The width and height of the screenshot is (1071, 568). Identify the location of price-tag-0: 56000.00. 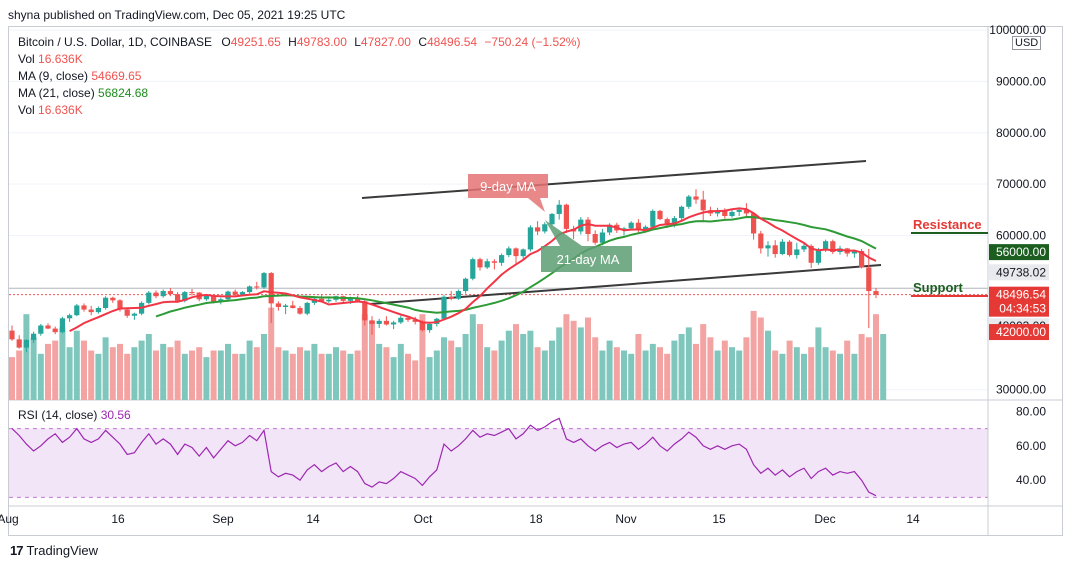
(1021, 252).